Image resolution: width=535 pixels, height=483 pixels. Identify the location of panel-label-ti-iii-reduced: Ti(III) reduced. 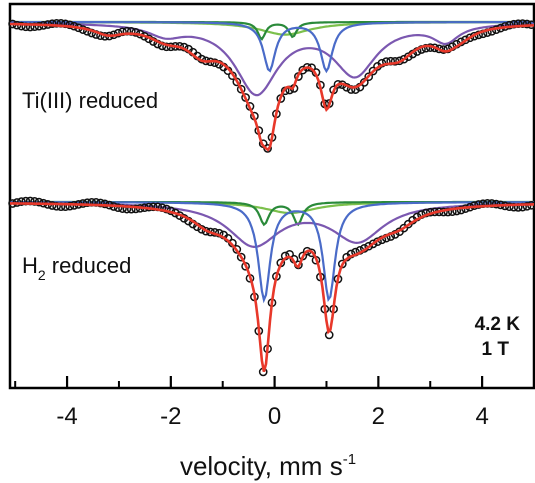
(90, 100).